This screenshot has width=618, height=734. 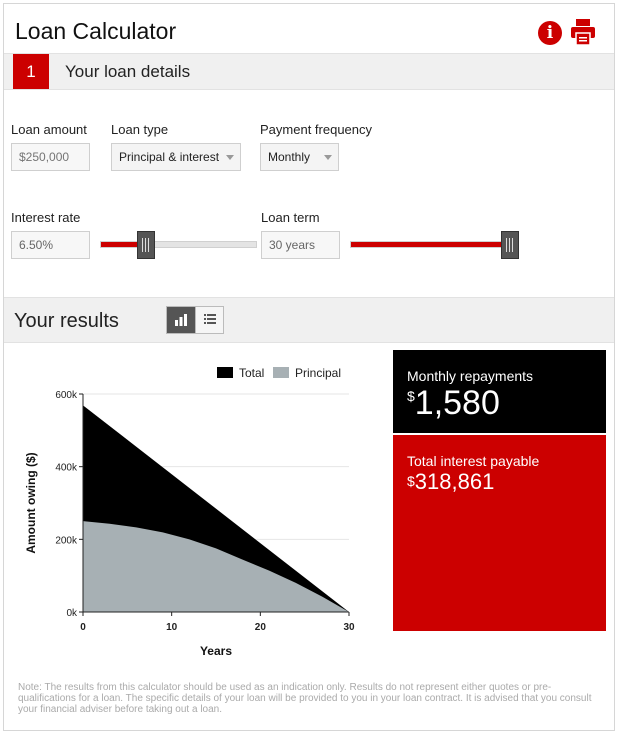 I want to click on legend-label-total: Total, so click(x=251, y=373).